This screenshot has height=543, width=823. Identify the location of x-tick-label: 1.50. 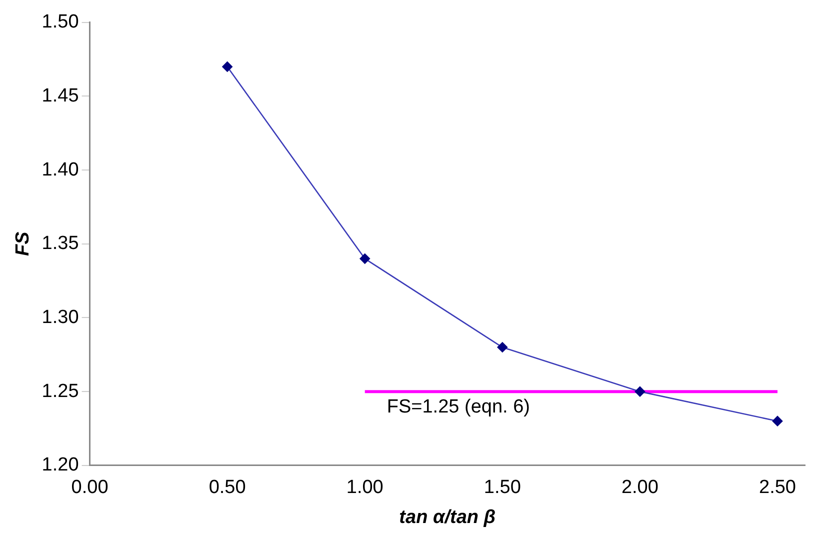
(502, 487).